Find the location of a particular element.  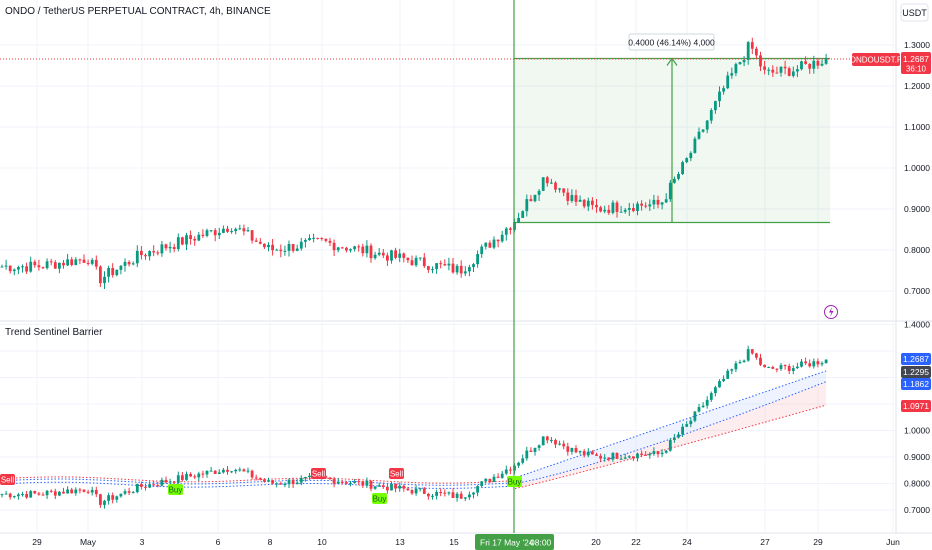

ind-y-tick: 0.7000 is located at coordinates (917, 510).